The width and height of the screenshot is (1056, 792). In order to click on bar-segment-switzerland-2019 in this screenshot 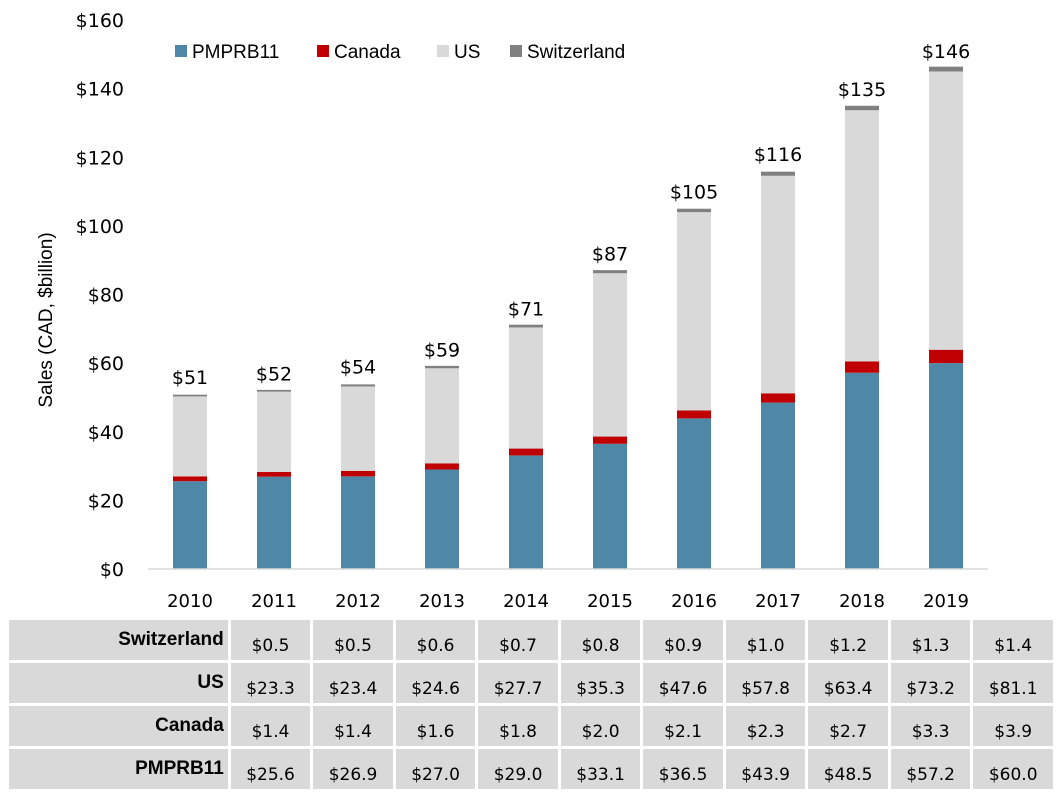, I will do `click(946, 69)`.